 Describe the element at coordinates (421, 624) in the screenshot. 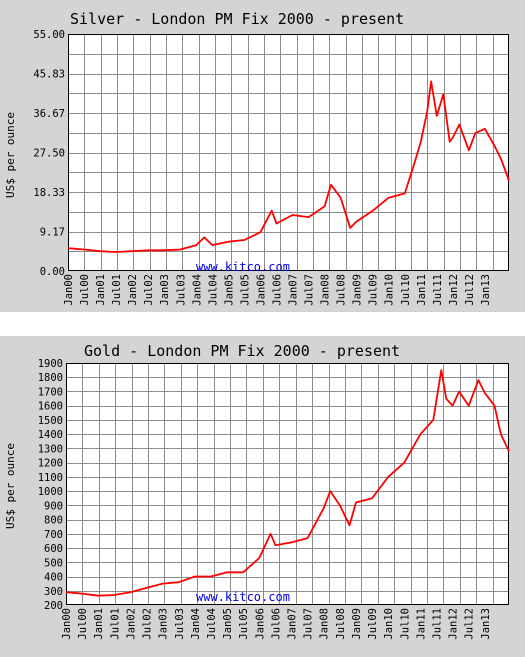

I see `gold-x-tick-label: Jan11` at that location.